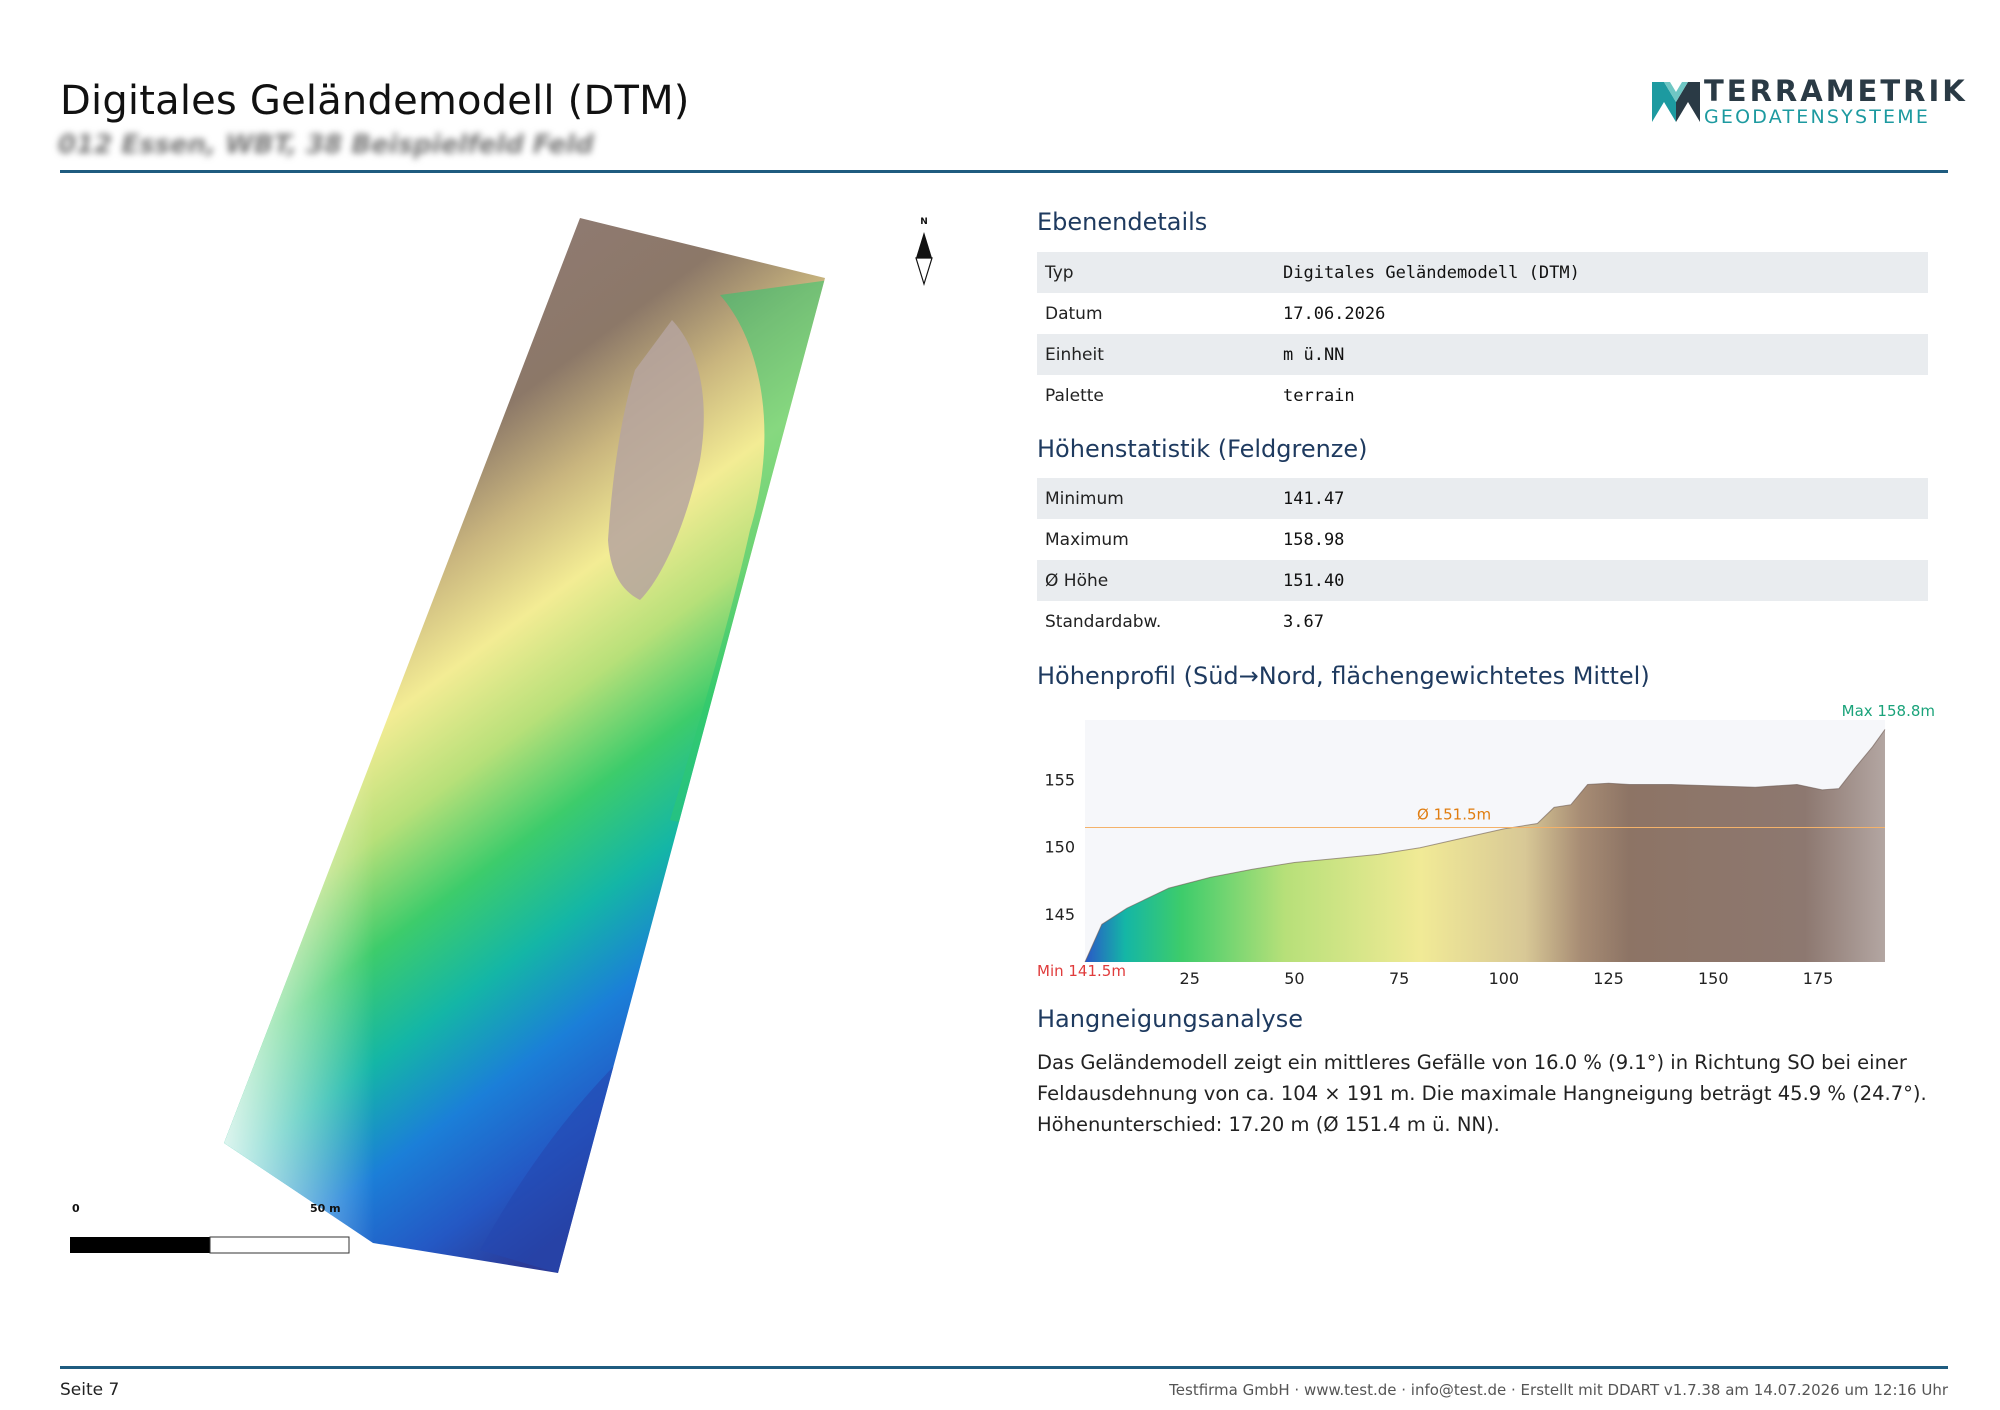  Describe the element at coordinates (1319, 395) in the screenshot. I see `detail-value: terrain` at that location.